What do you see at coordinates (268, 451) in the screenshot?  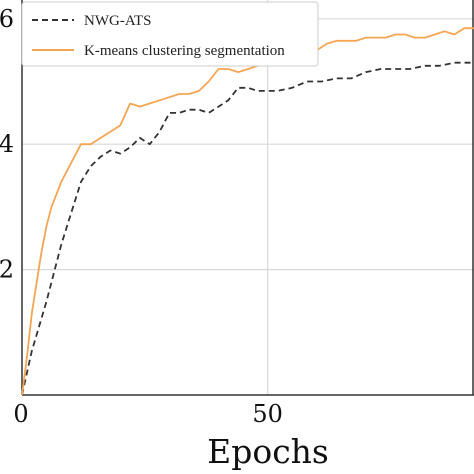 I see `x-axis-title: Epochs` at bounding box center [268, 451].